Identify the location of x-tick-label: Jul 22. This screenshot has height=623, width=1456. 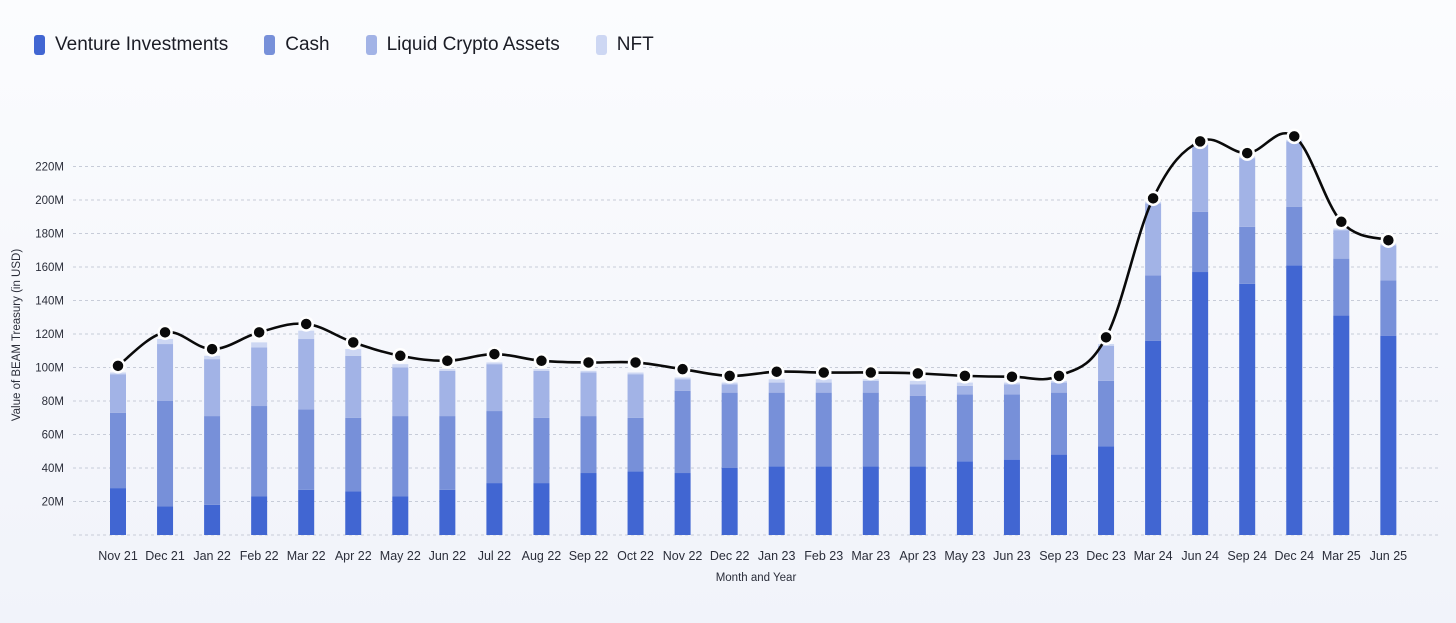
(494, 556).